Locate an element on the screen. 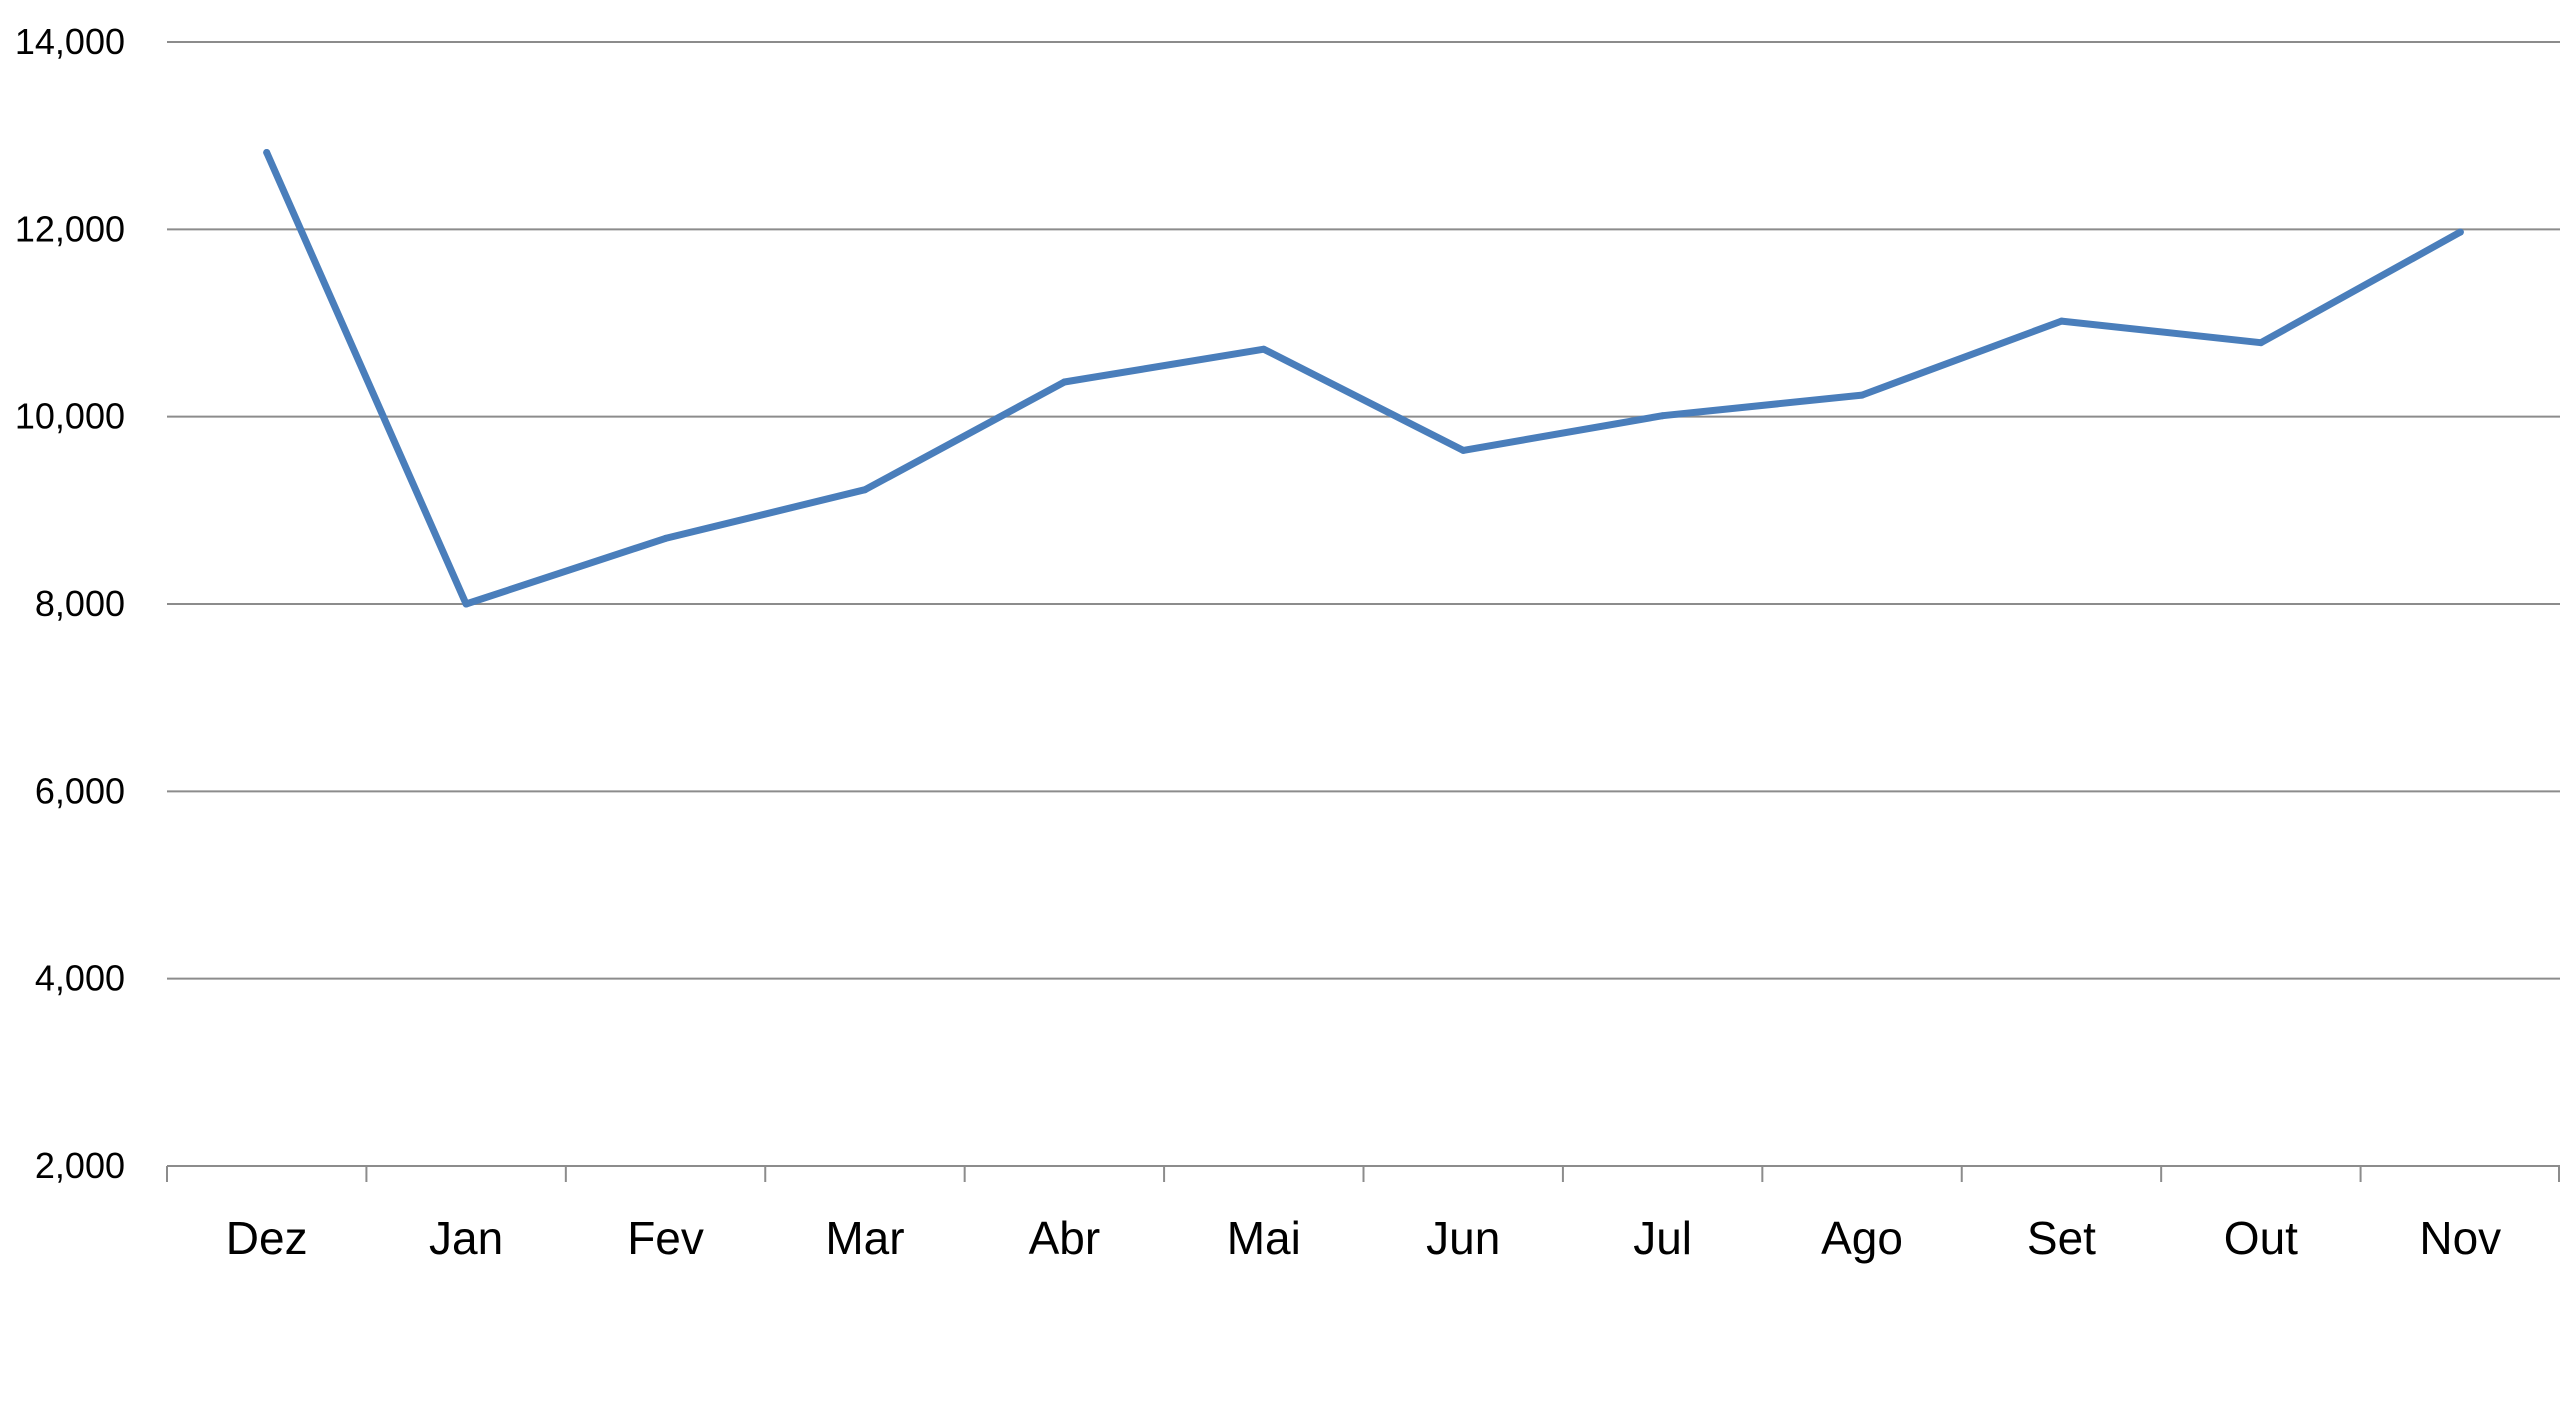 This screenshot has height=1408, width=2560. x-tick-label: Set is located at coordinates (2061, 1238).